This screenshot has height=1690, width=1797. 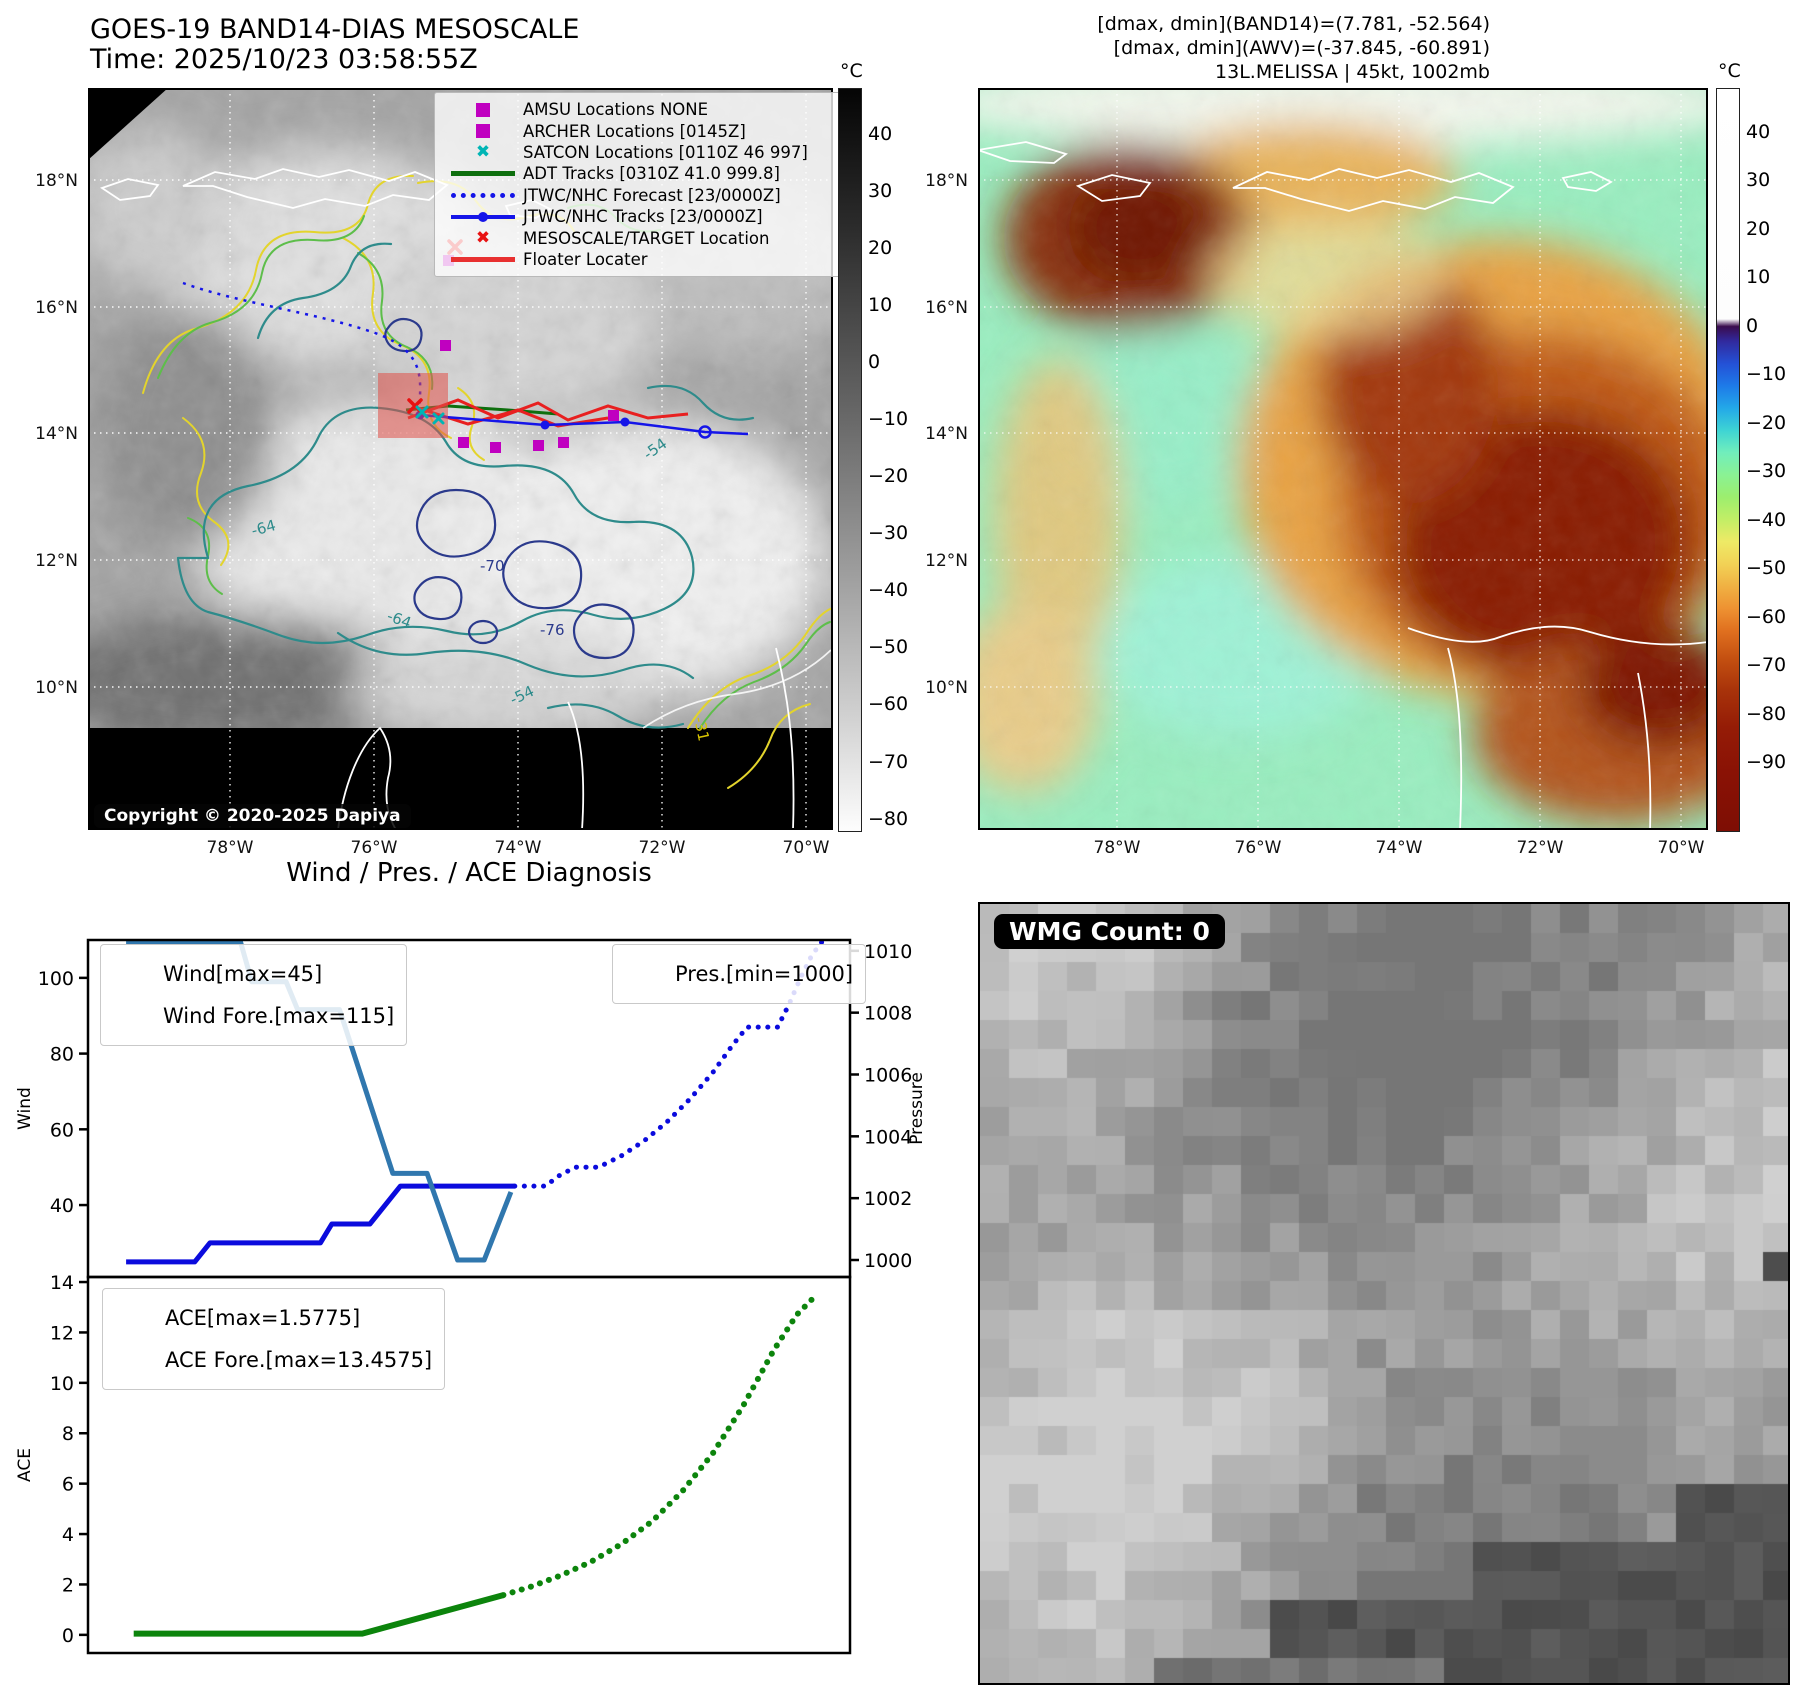 I want to click on legend-item: ACE[max=1.5775], so click(x=273, y=1318).